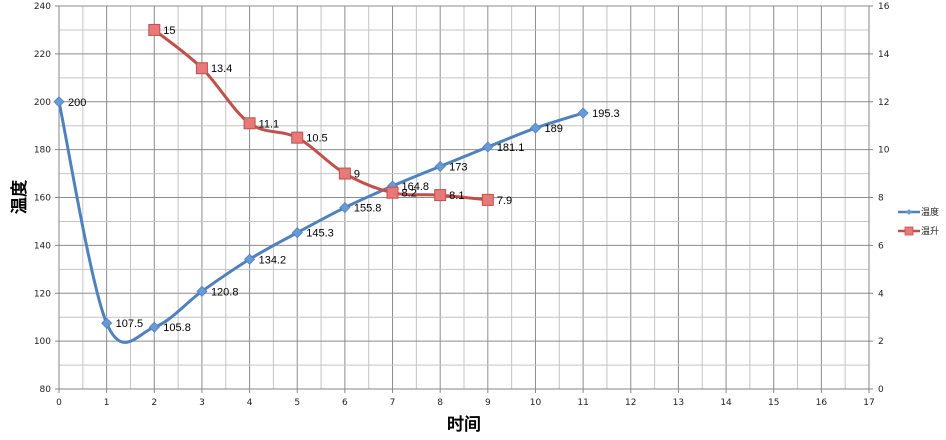 The image size is (946, 440). What do you see at coordinates (536, 403) in the screenshot?
I see `x-tick-label: 10` at bounding box center [536, 403].